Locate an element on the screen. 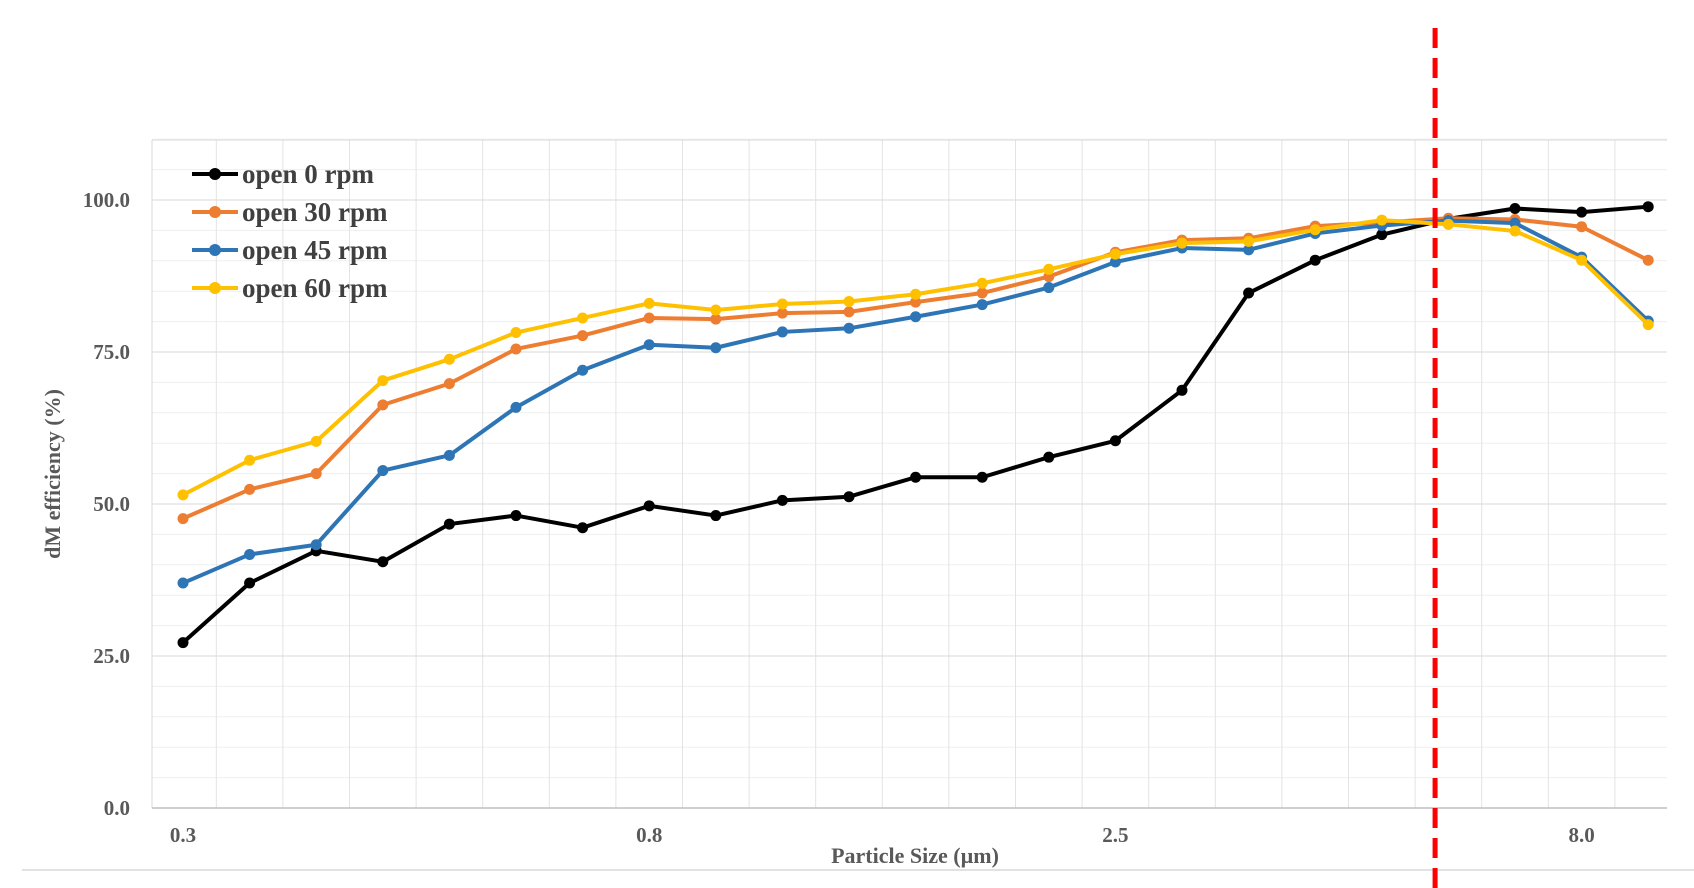 The image size is (1694, 888). x-tick-label: 8.0 is located at coordinates (1581, 835).